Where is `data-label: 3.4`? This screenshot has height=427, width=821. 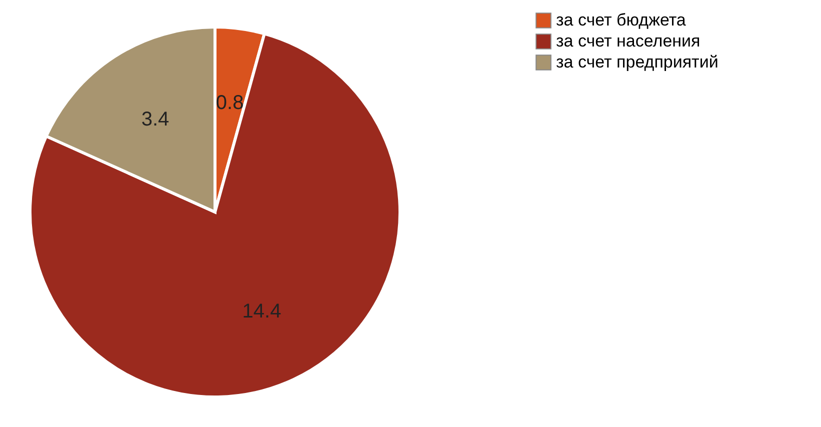 data-label: 3.4 is located at coordinates (155, 119).